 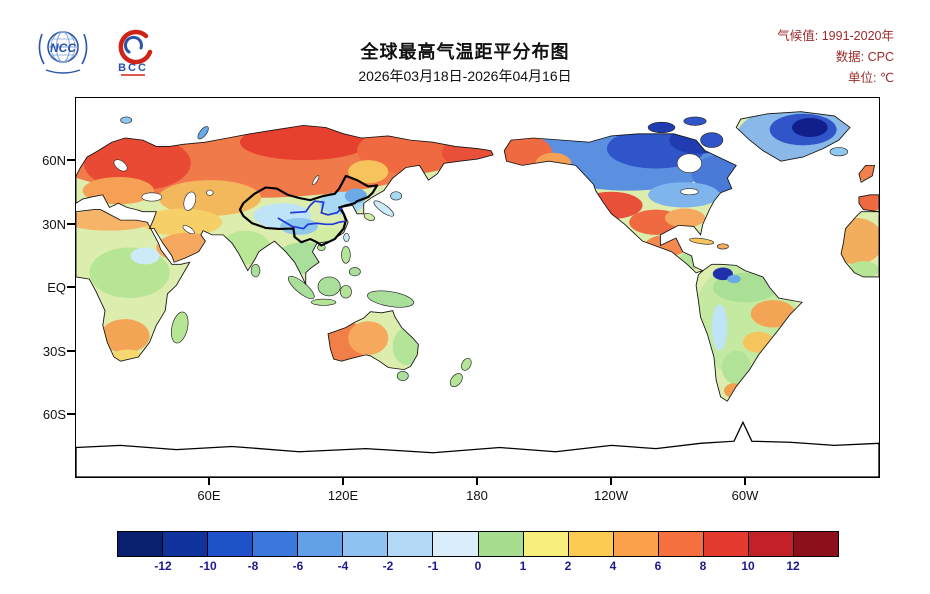 I want to click on meta-source: 数据: CPC, so click(x=864, y=57).